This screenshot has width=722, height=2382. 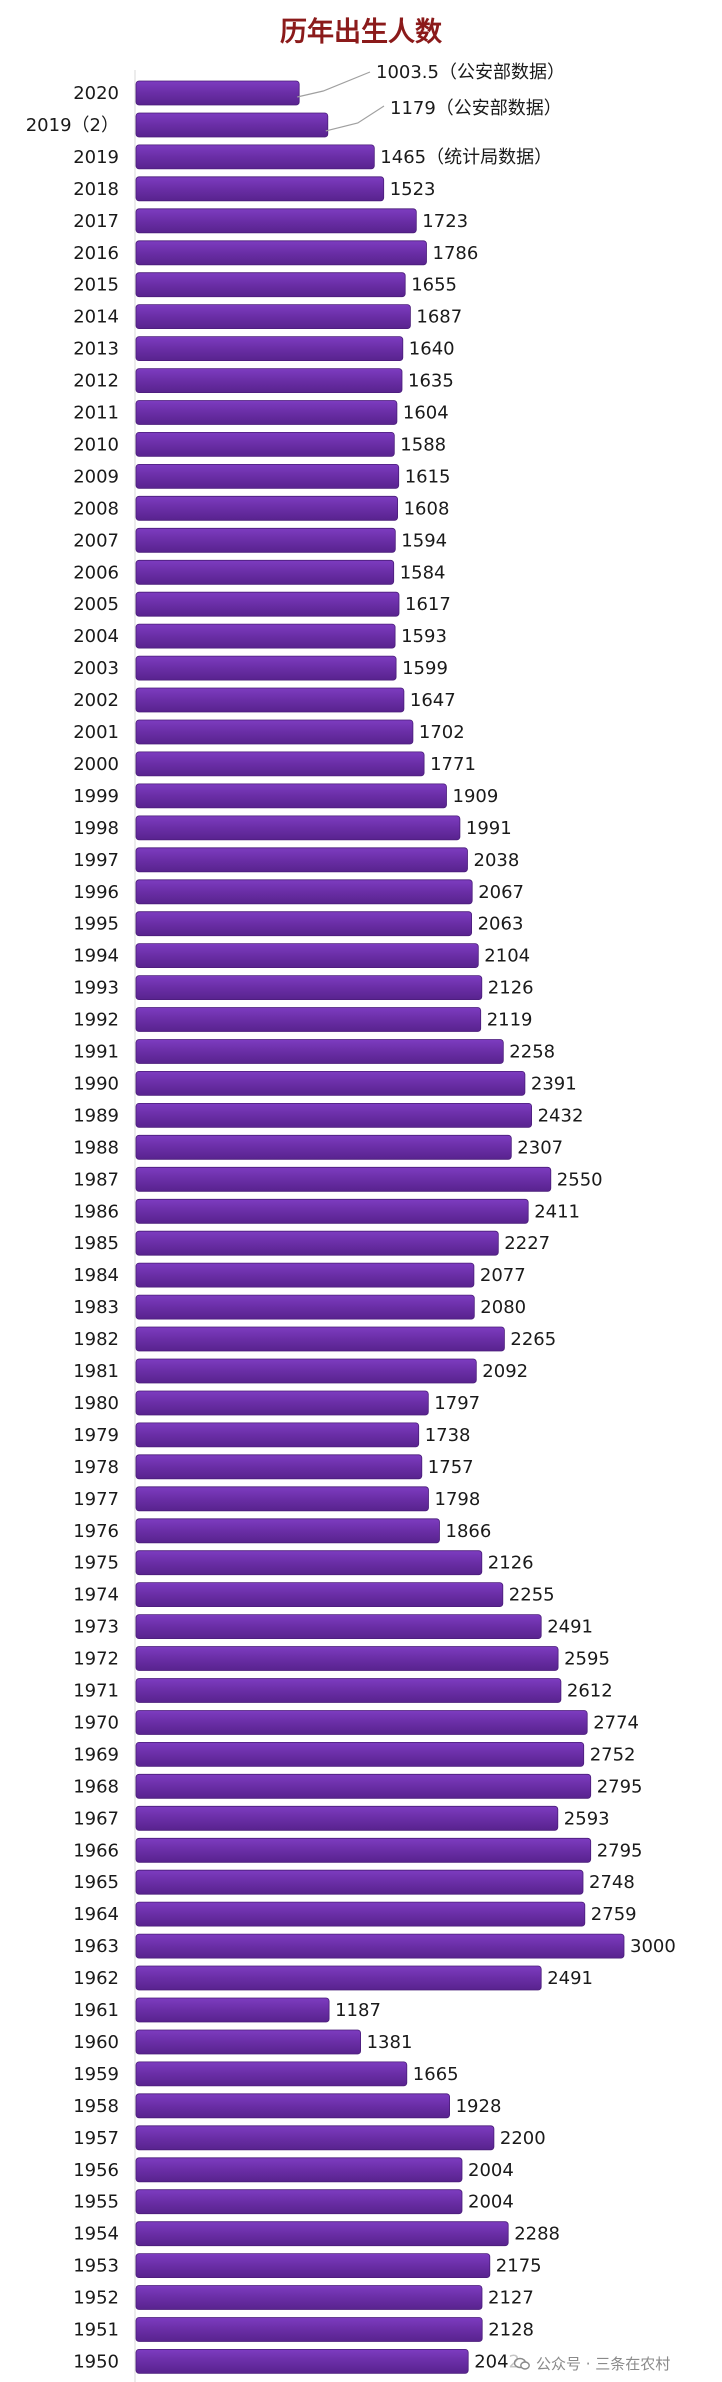 What do you see at coordinates (265, 444) in the screenshot?
I see `bar-2010` at bounding box center [265, 444].